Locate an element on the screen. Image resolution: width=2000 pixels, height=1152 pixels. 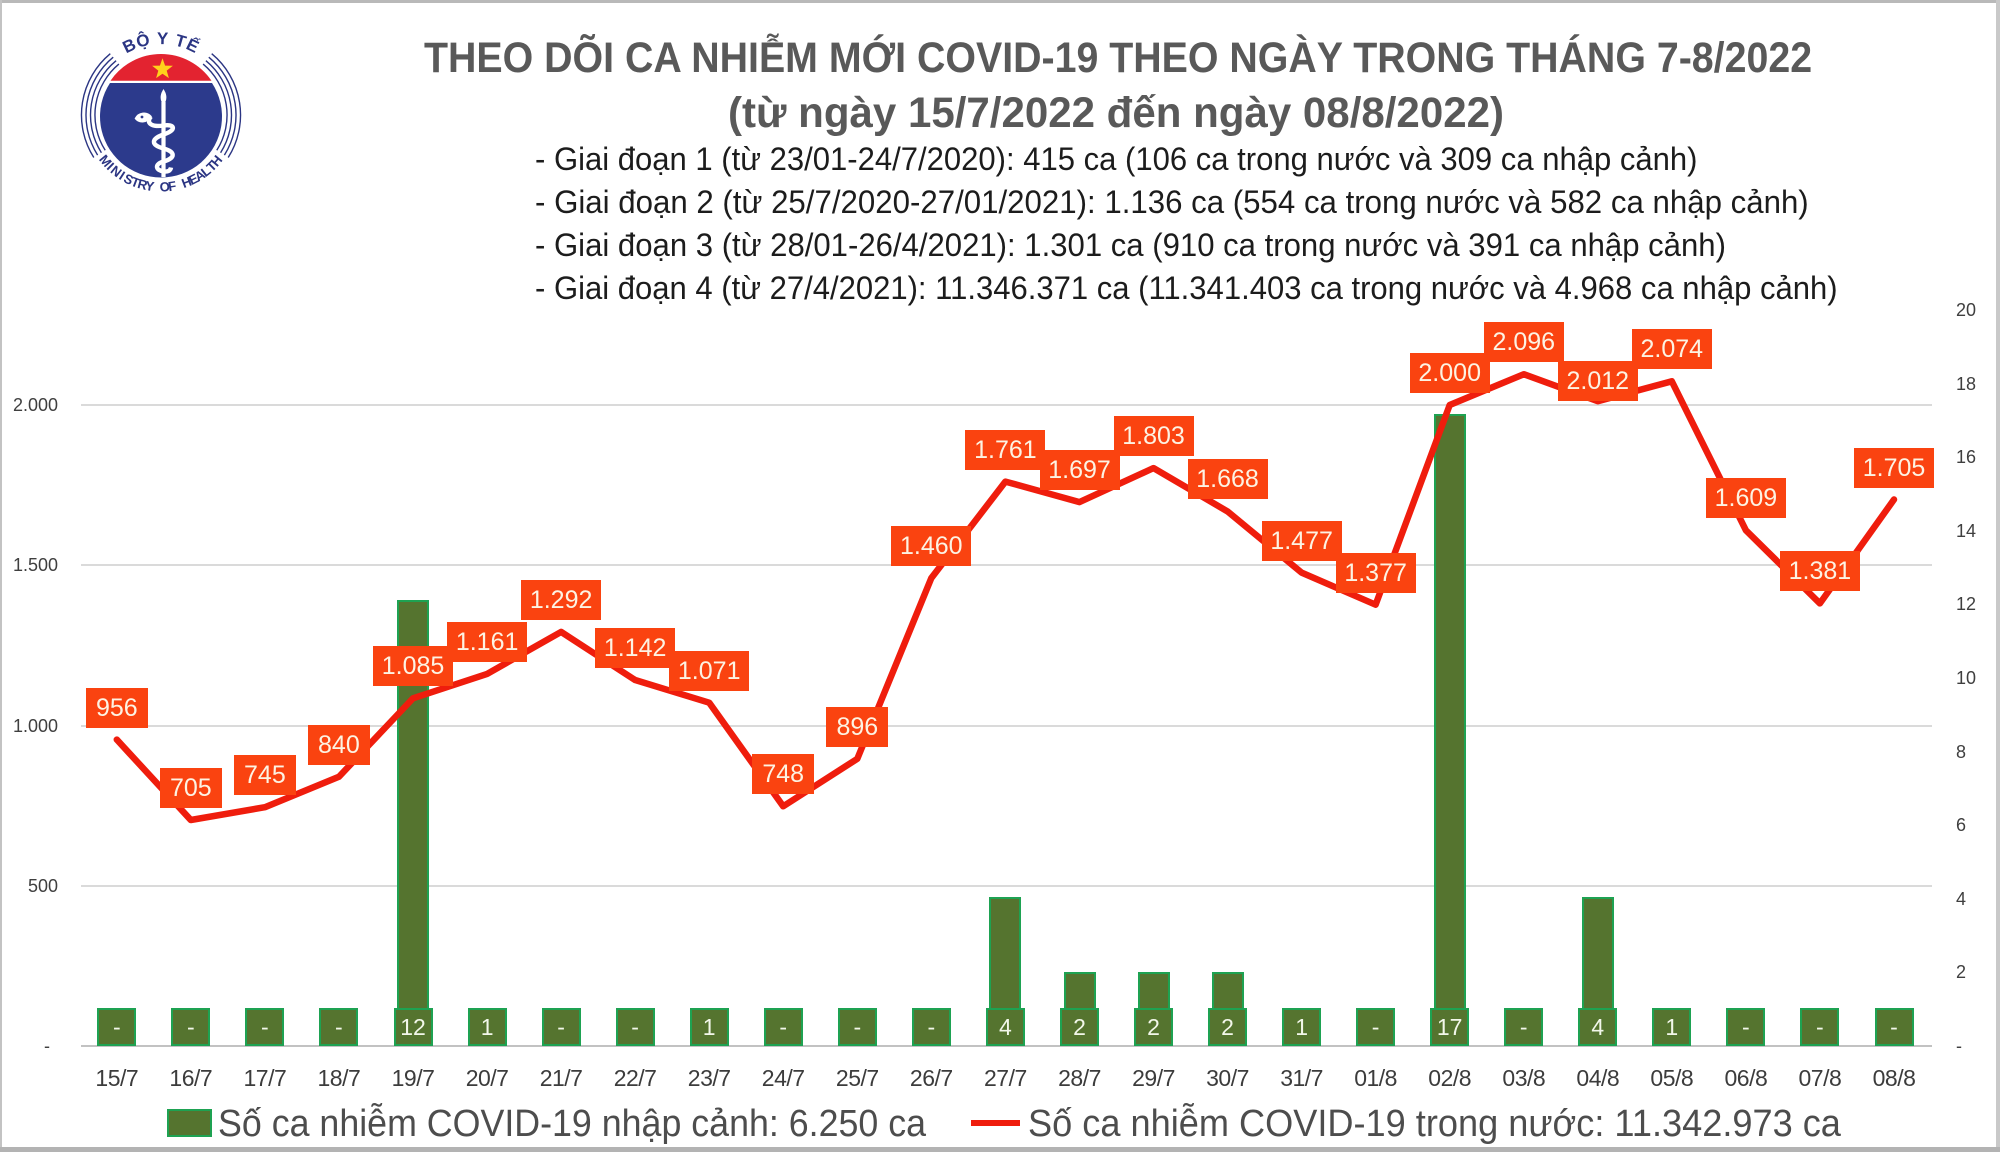
svg-text: Y is located at coordinates (149, 186).